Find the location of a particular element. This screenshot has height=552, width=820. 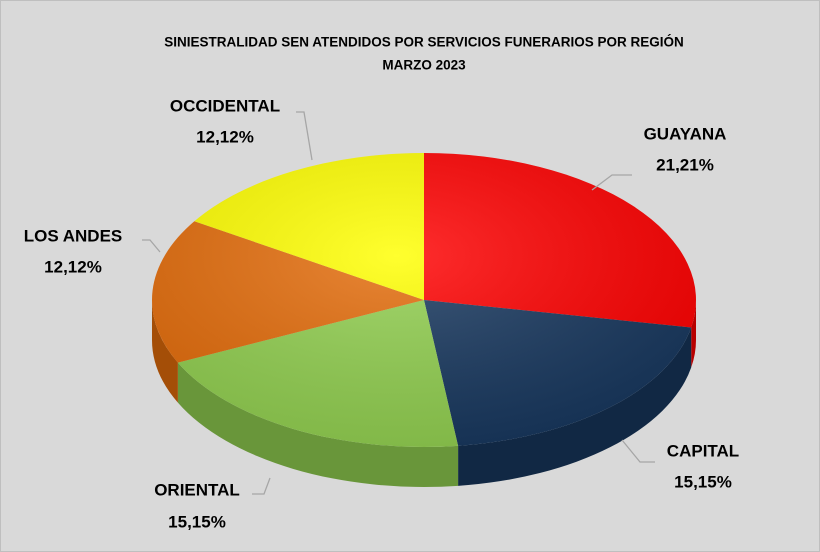

slice-side is located at coordinates (318, 424).